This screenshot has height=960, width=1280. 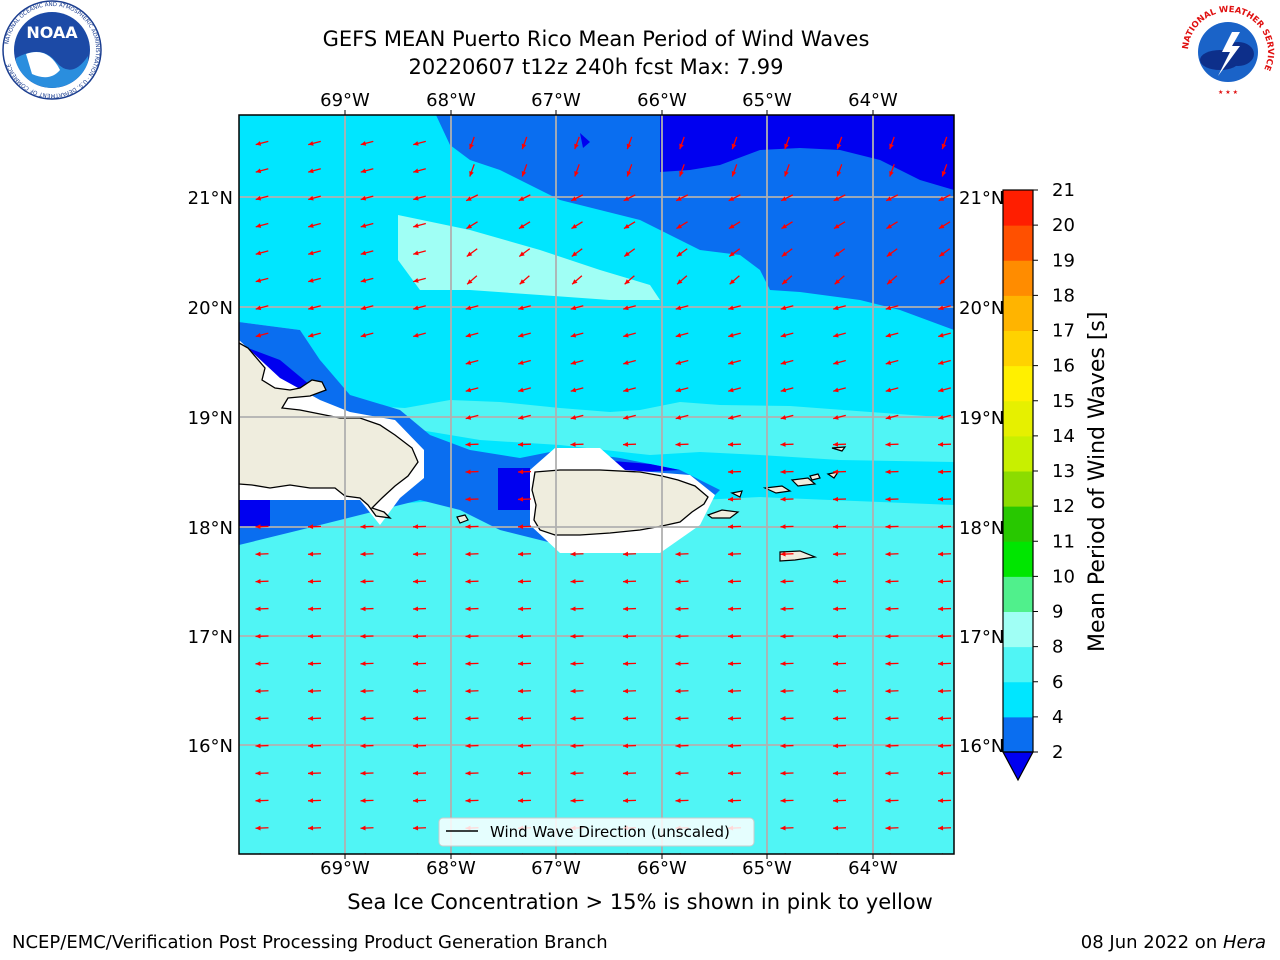 What do you see at coordinates (556, 868) in the screenshot?
I see `lon-label-bottom: 67°W` at bounding box center [556, 868].